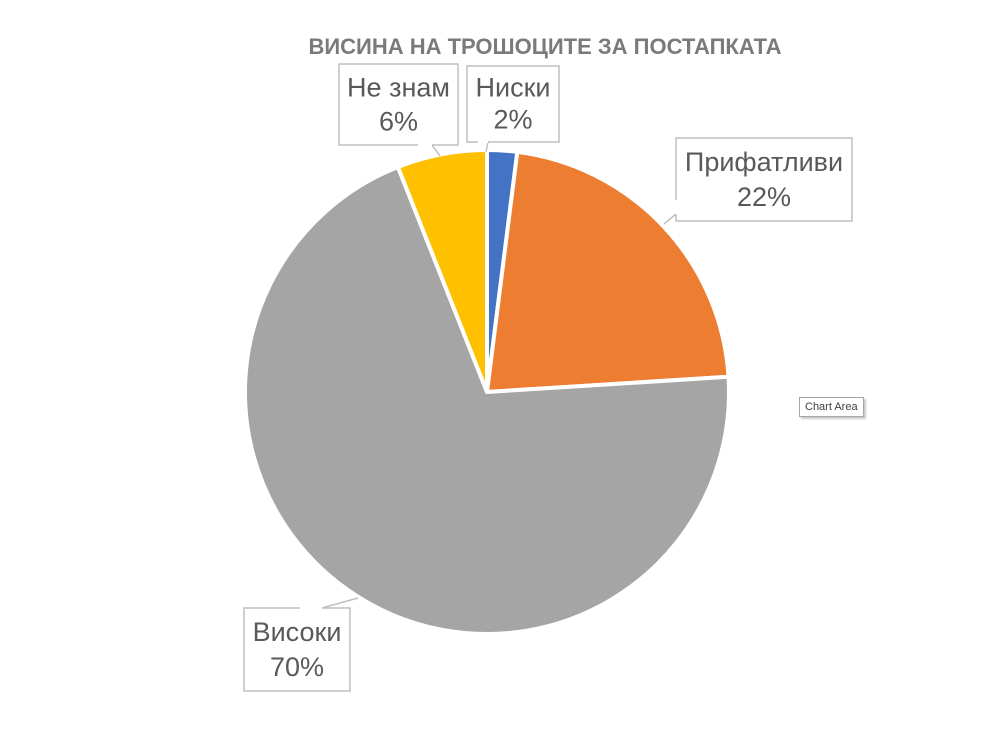 The image size is (1000, 745). What do you see at coordinates (831, 407) in the screenshot?
I see `chart-area-tooltip: Chart Area` at bounding box center [831, 407].